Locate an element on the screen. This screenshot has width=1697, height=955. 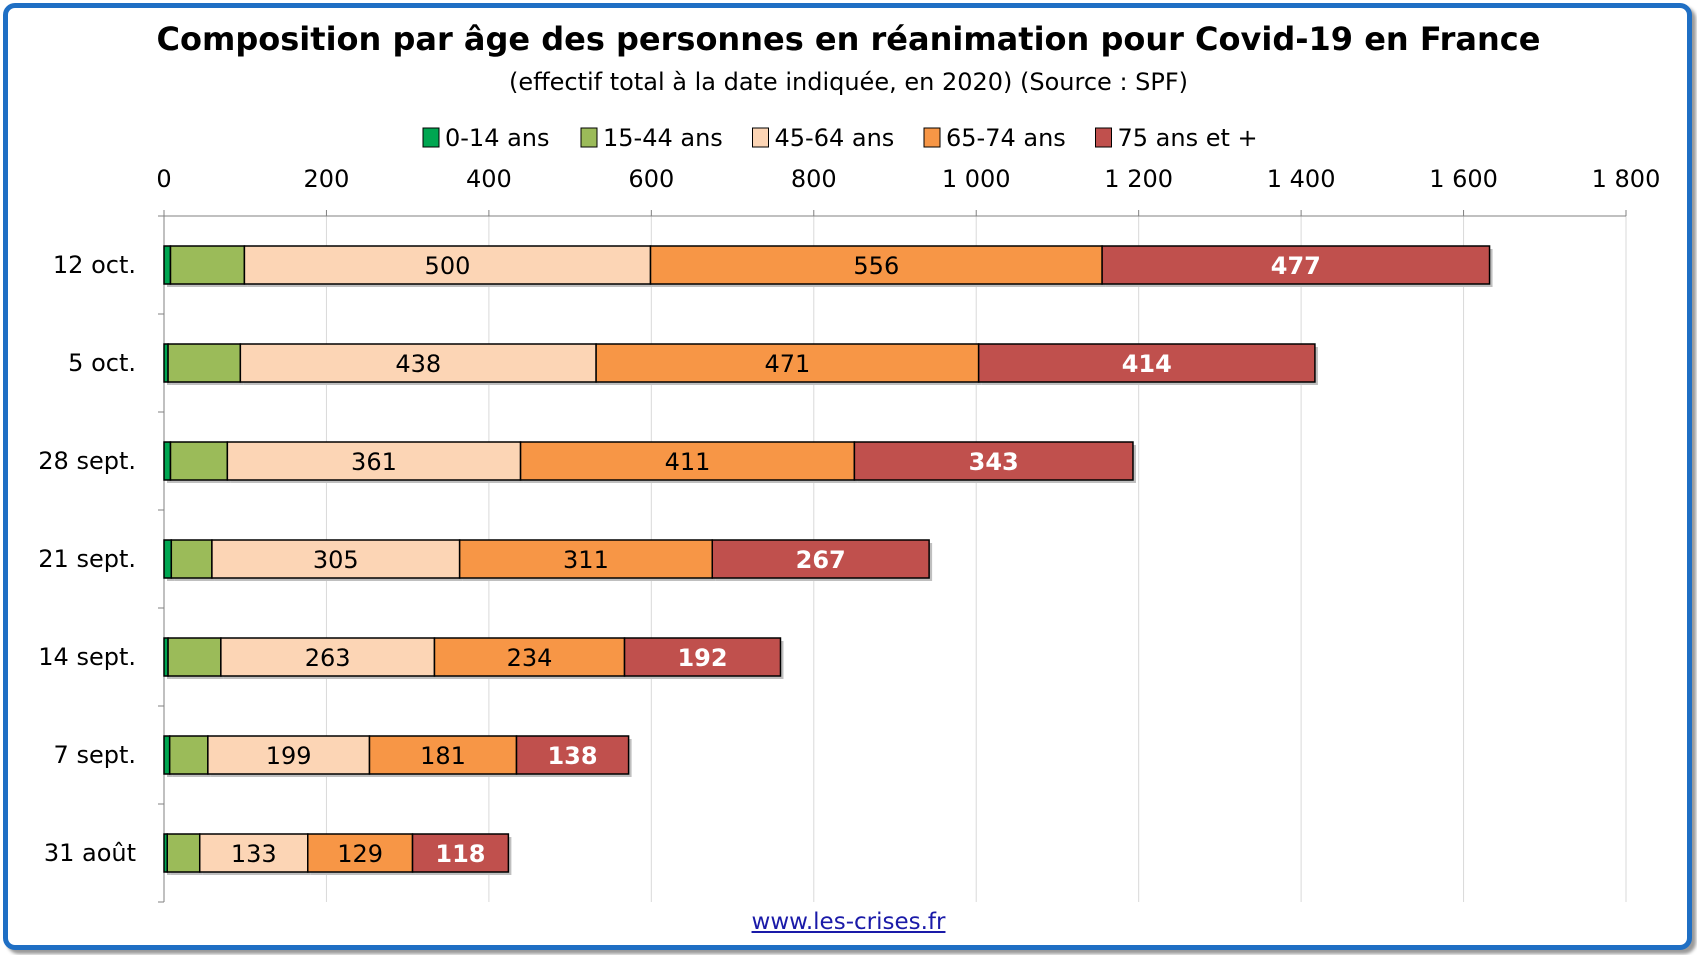
data-label: 305 is located at coordinates (336, 560).